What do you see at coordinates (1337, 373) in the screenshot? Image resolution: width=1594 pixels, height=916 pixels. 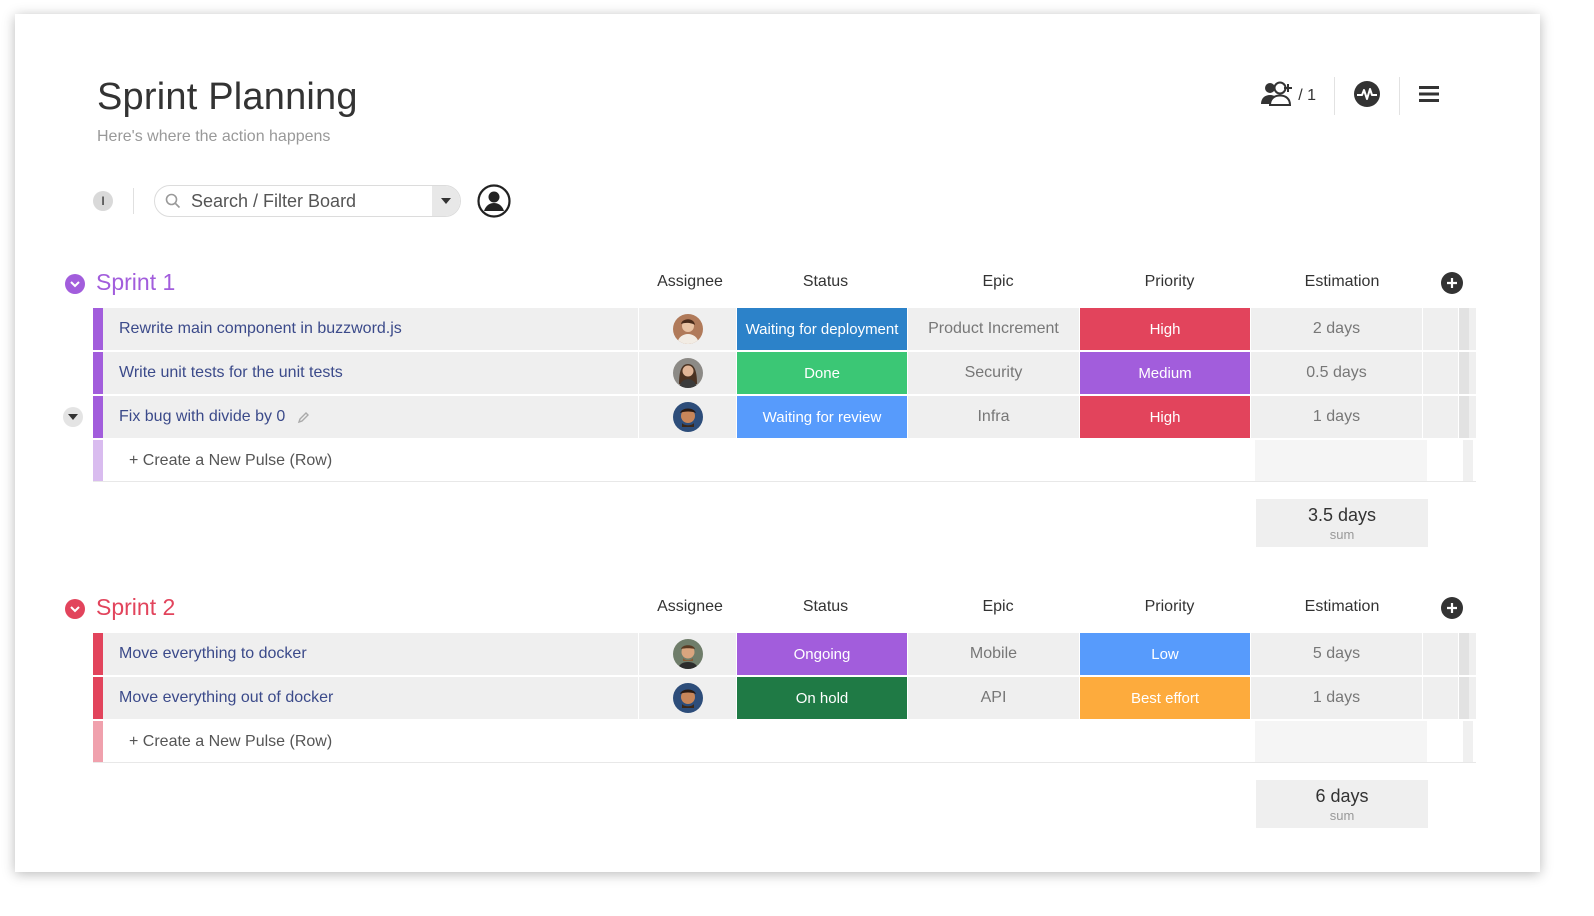 I see `estimation-cell: 0.5 days` at bounding box center [1337, 373].